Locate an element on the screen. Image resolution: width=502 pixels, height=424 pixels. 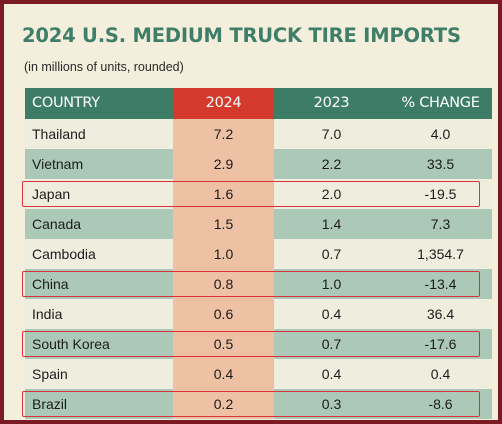
table-row: Spain 0.4 0.4 0.4 is located at coordinates (258, 374).